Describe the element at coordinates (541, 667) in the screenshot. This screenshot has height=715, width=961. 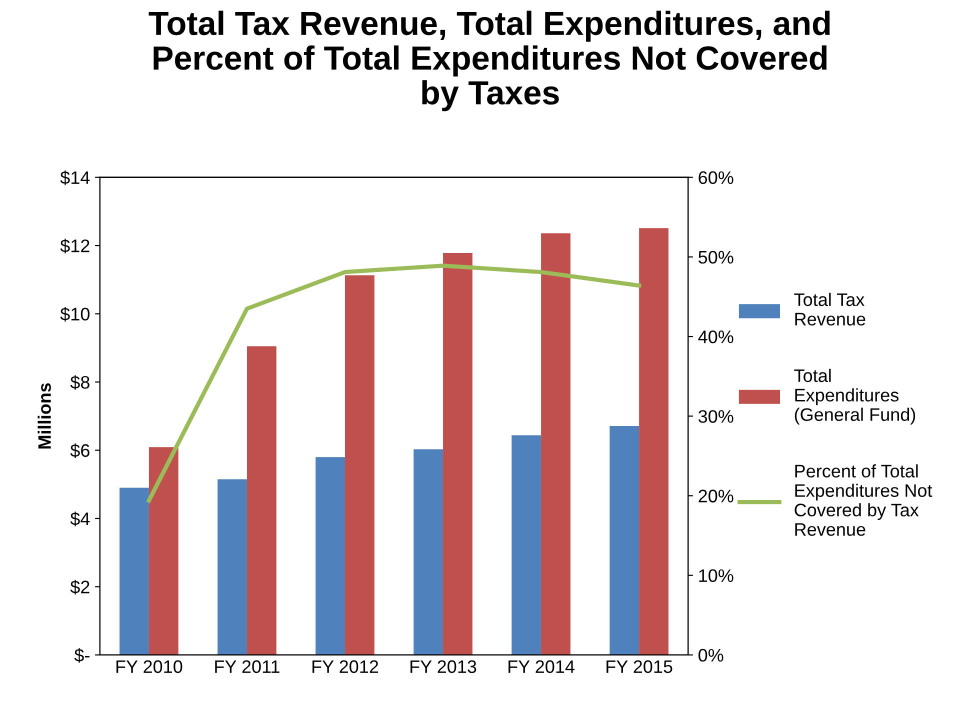
I see `x-tick-label: FY 2014` at that location.